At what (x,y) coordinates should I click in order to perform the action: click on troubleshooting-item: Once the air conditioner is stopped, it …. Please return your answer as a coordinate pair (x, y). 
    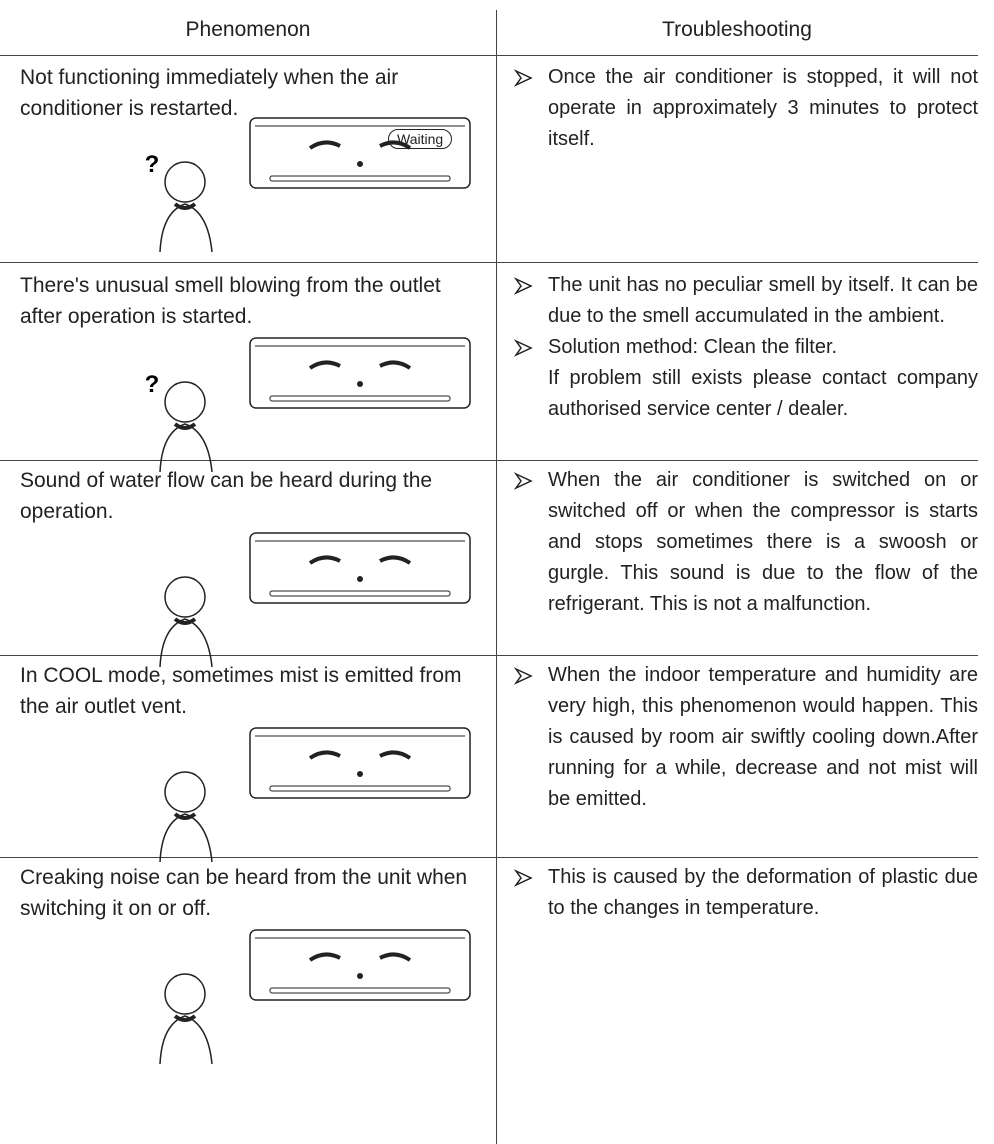
    Looking at the image, I should click on (763, 108).